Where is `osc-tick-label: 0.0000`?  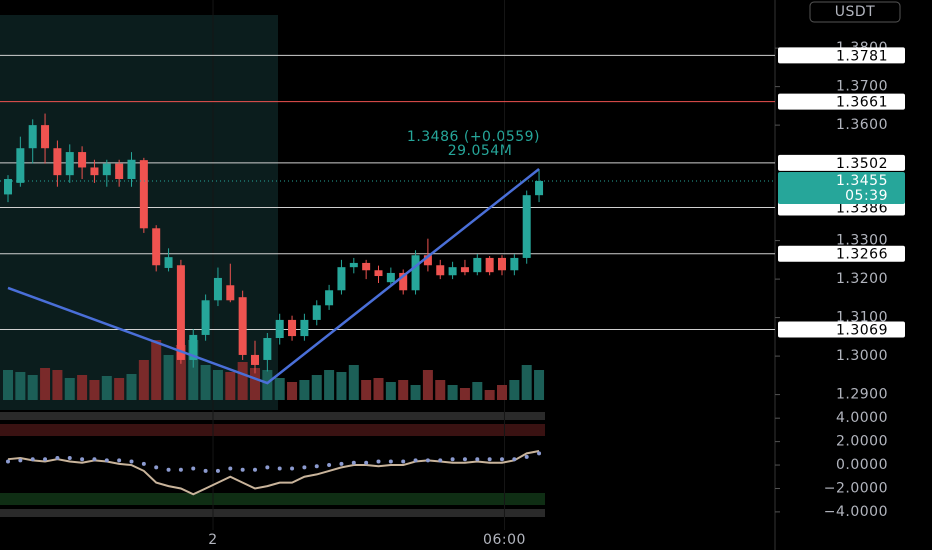
osc-tick-label: 0.0000 is located at coordinates (862, 465).